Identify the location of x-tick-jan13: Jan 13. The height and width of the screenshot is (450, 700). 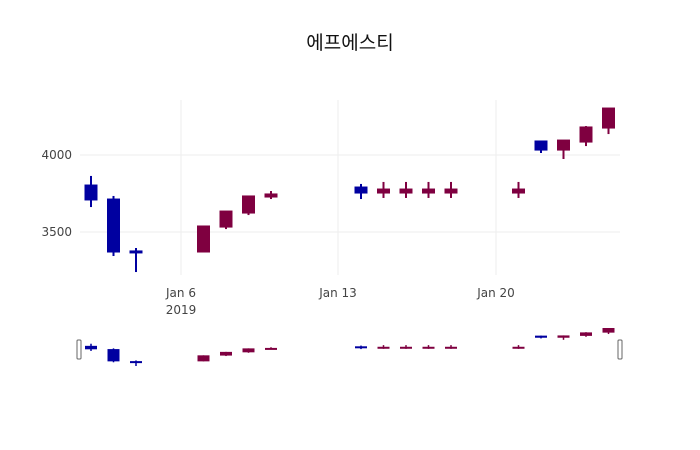
(337, 293).